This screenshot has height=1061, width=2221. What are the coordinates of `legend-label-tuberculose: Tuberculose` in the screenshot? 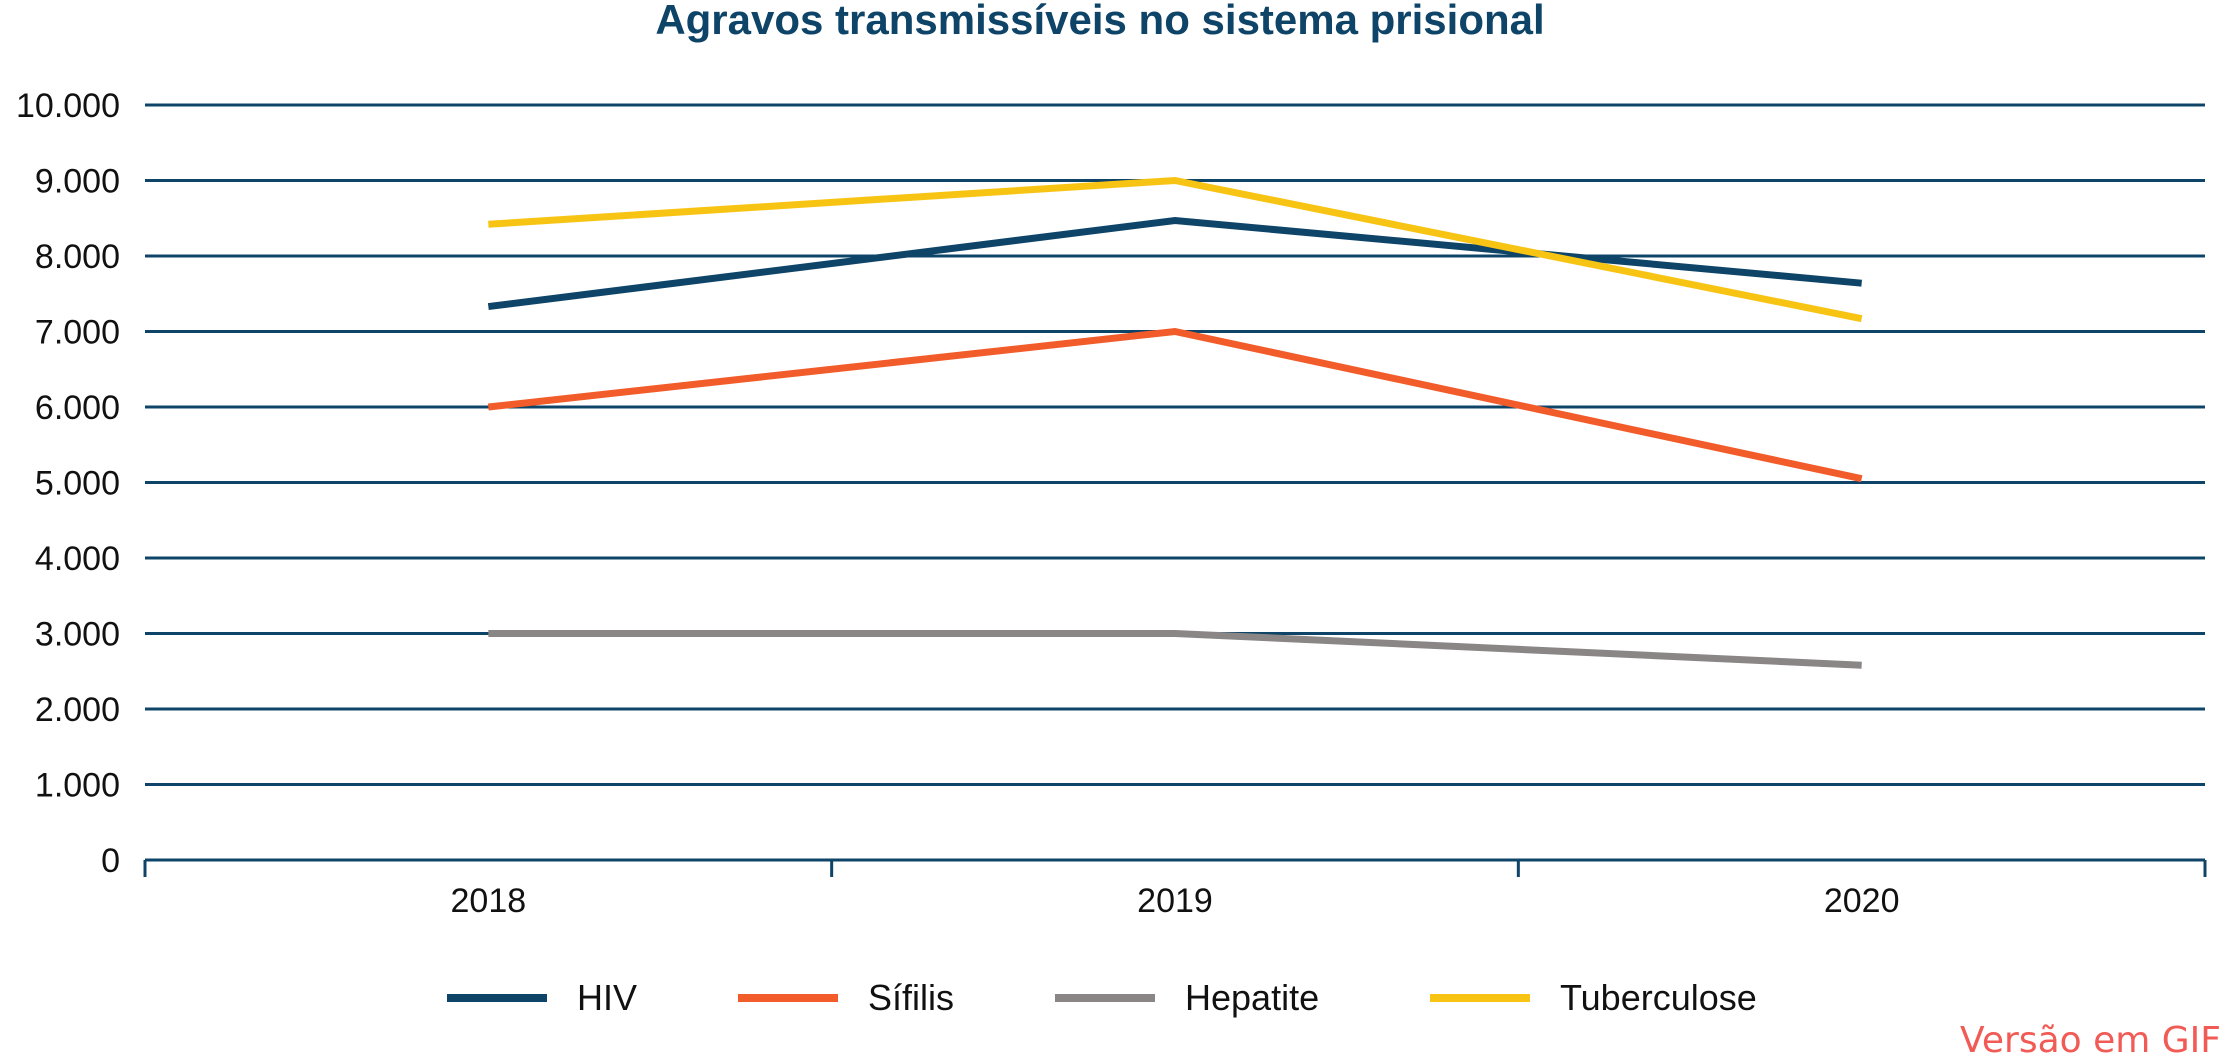 It's located at (1658, 997).